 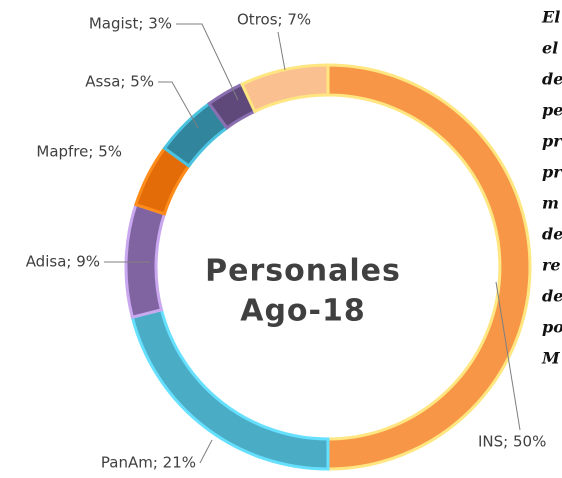 What do you see at coordinates (130, 24) in the screenshot?
I see `data-label: Magist; 3%` at bounding box center [130, 24].